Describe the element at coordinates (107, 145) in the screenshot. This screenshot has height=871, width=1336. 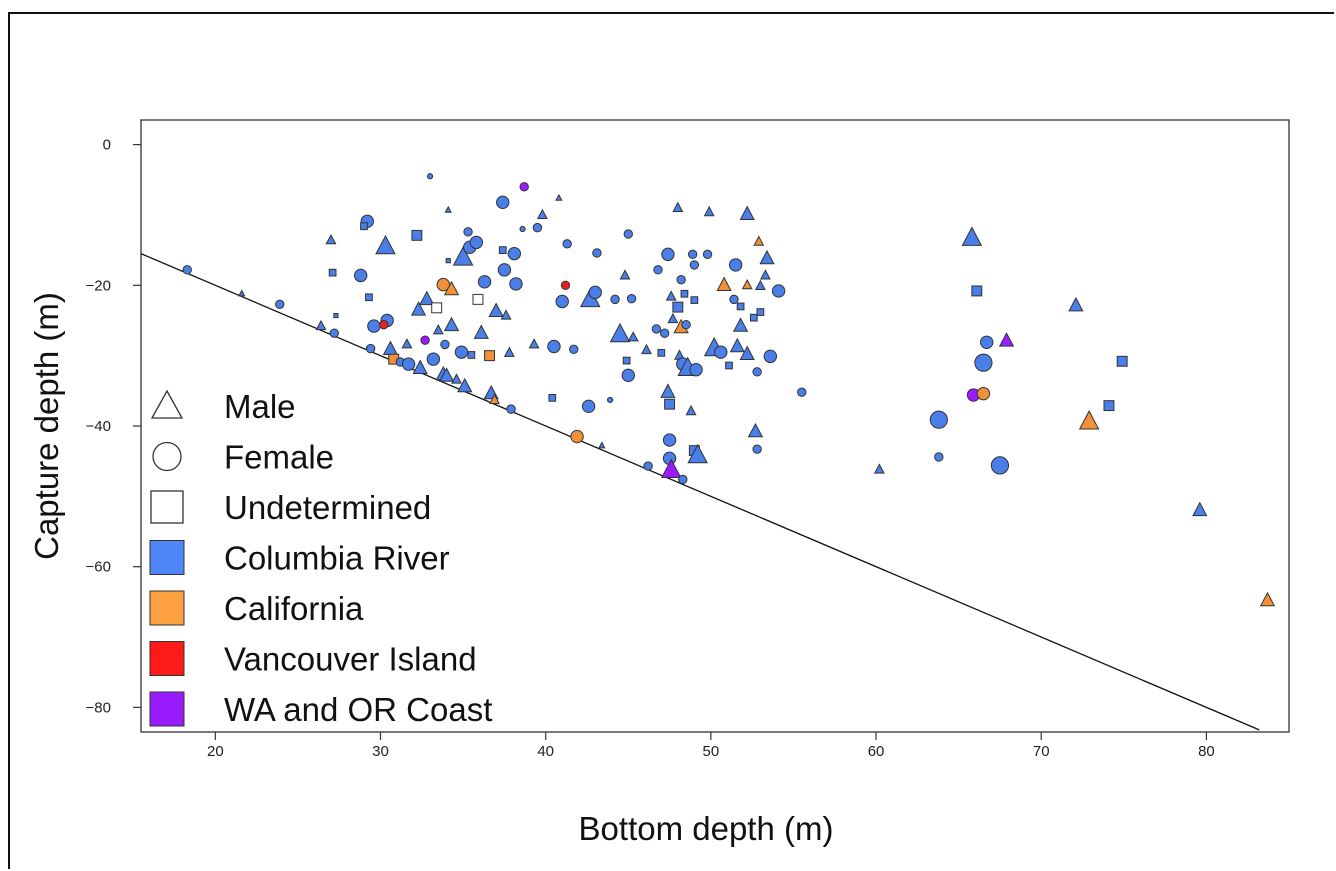
I see `y-tick-label: 0` at that location.